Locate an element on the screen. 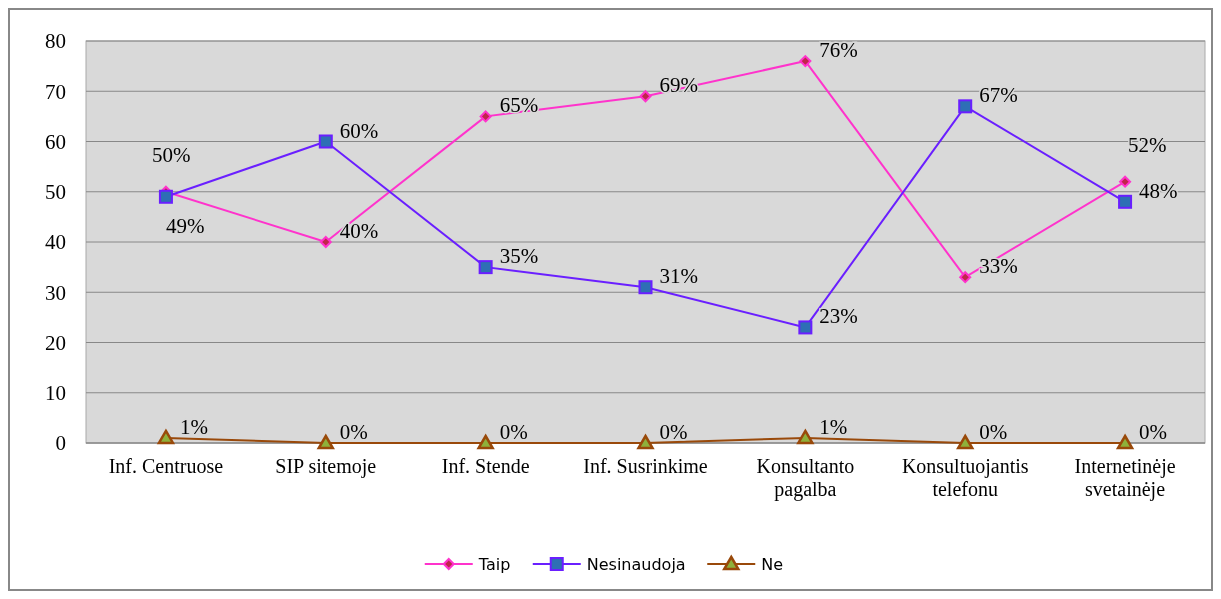  y-tick-label: 0 is located at coordinates (60, 443).